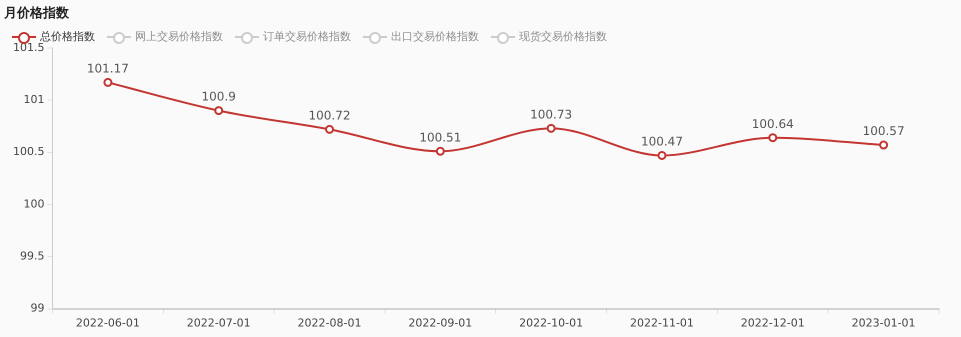  I want to click on legend-label: 出口交易价格指数, so click(435, 36).